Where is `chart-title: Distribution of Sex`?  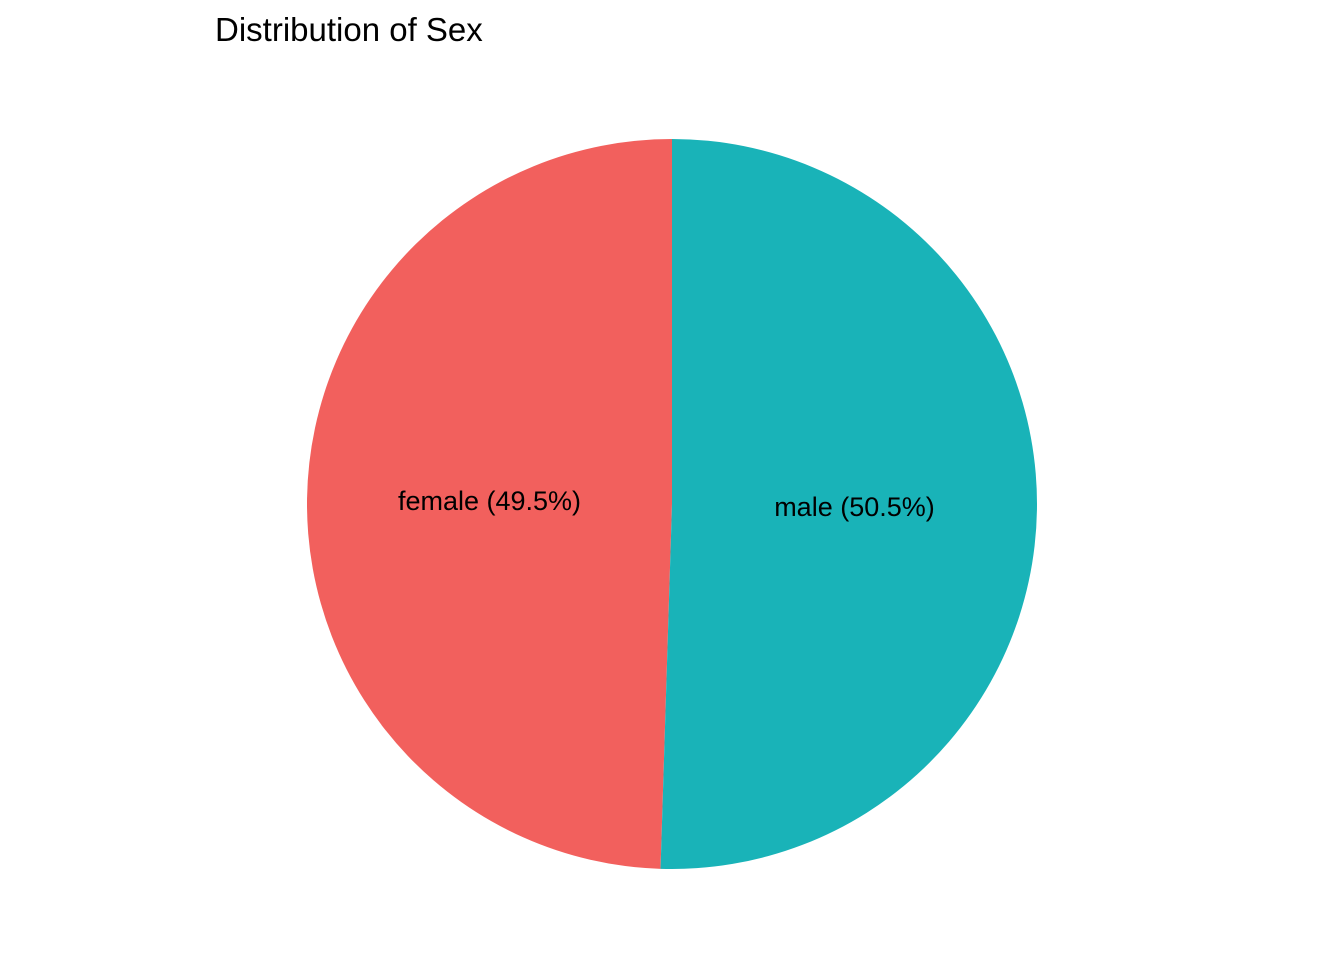 chart-title: Distribution of Sex is located at coordinates (349, 29).